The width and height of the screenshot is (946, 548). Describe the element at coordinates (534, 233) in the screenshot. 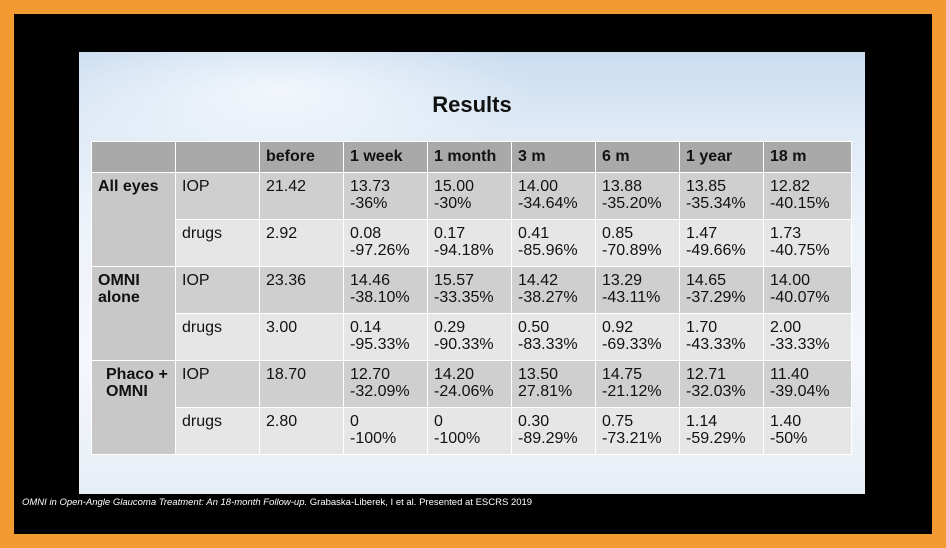

I see `value-number: 0.41` at that location.